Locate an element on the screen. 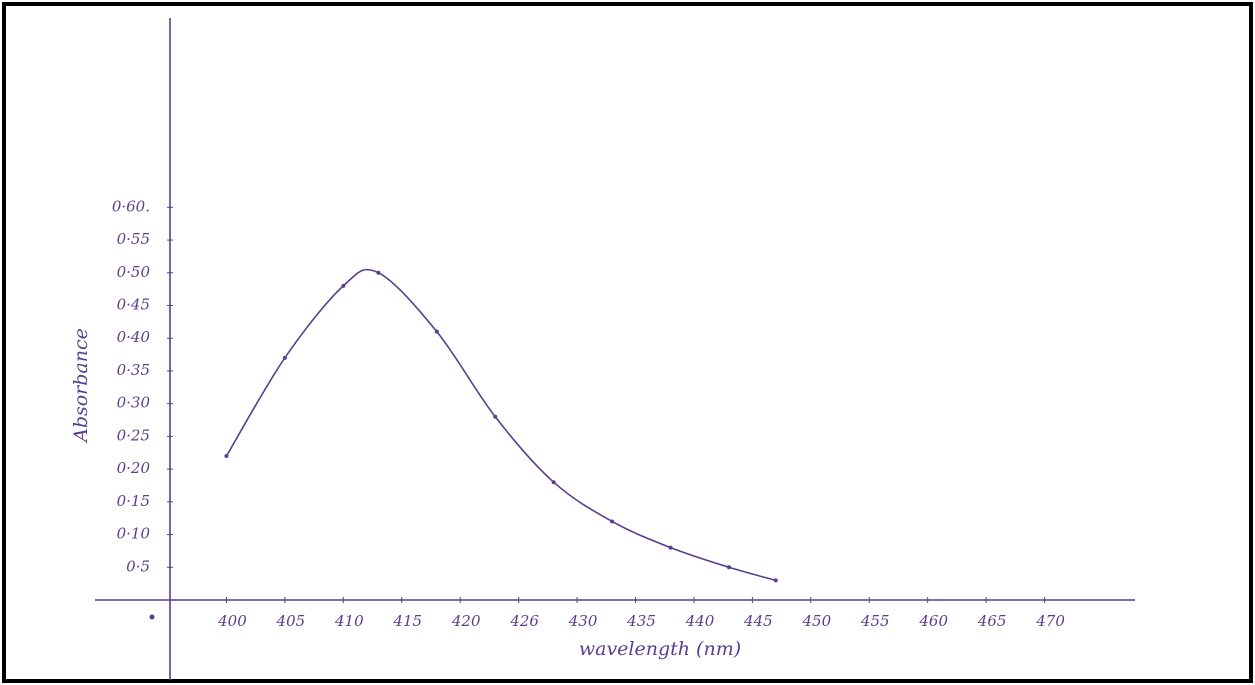 The height and width of the screenshot is (685, 1255). x-tick-label: 400 is located at coordinates (232, 621).